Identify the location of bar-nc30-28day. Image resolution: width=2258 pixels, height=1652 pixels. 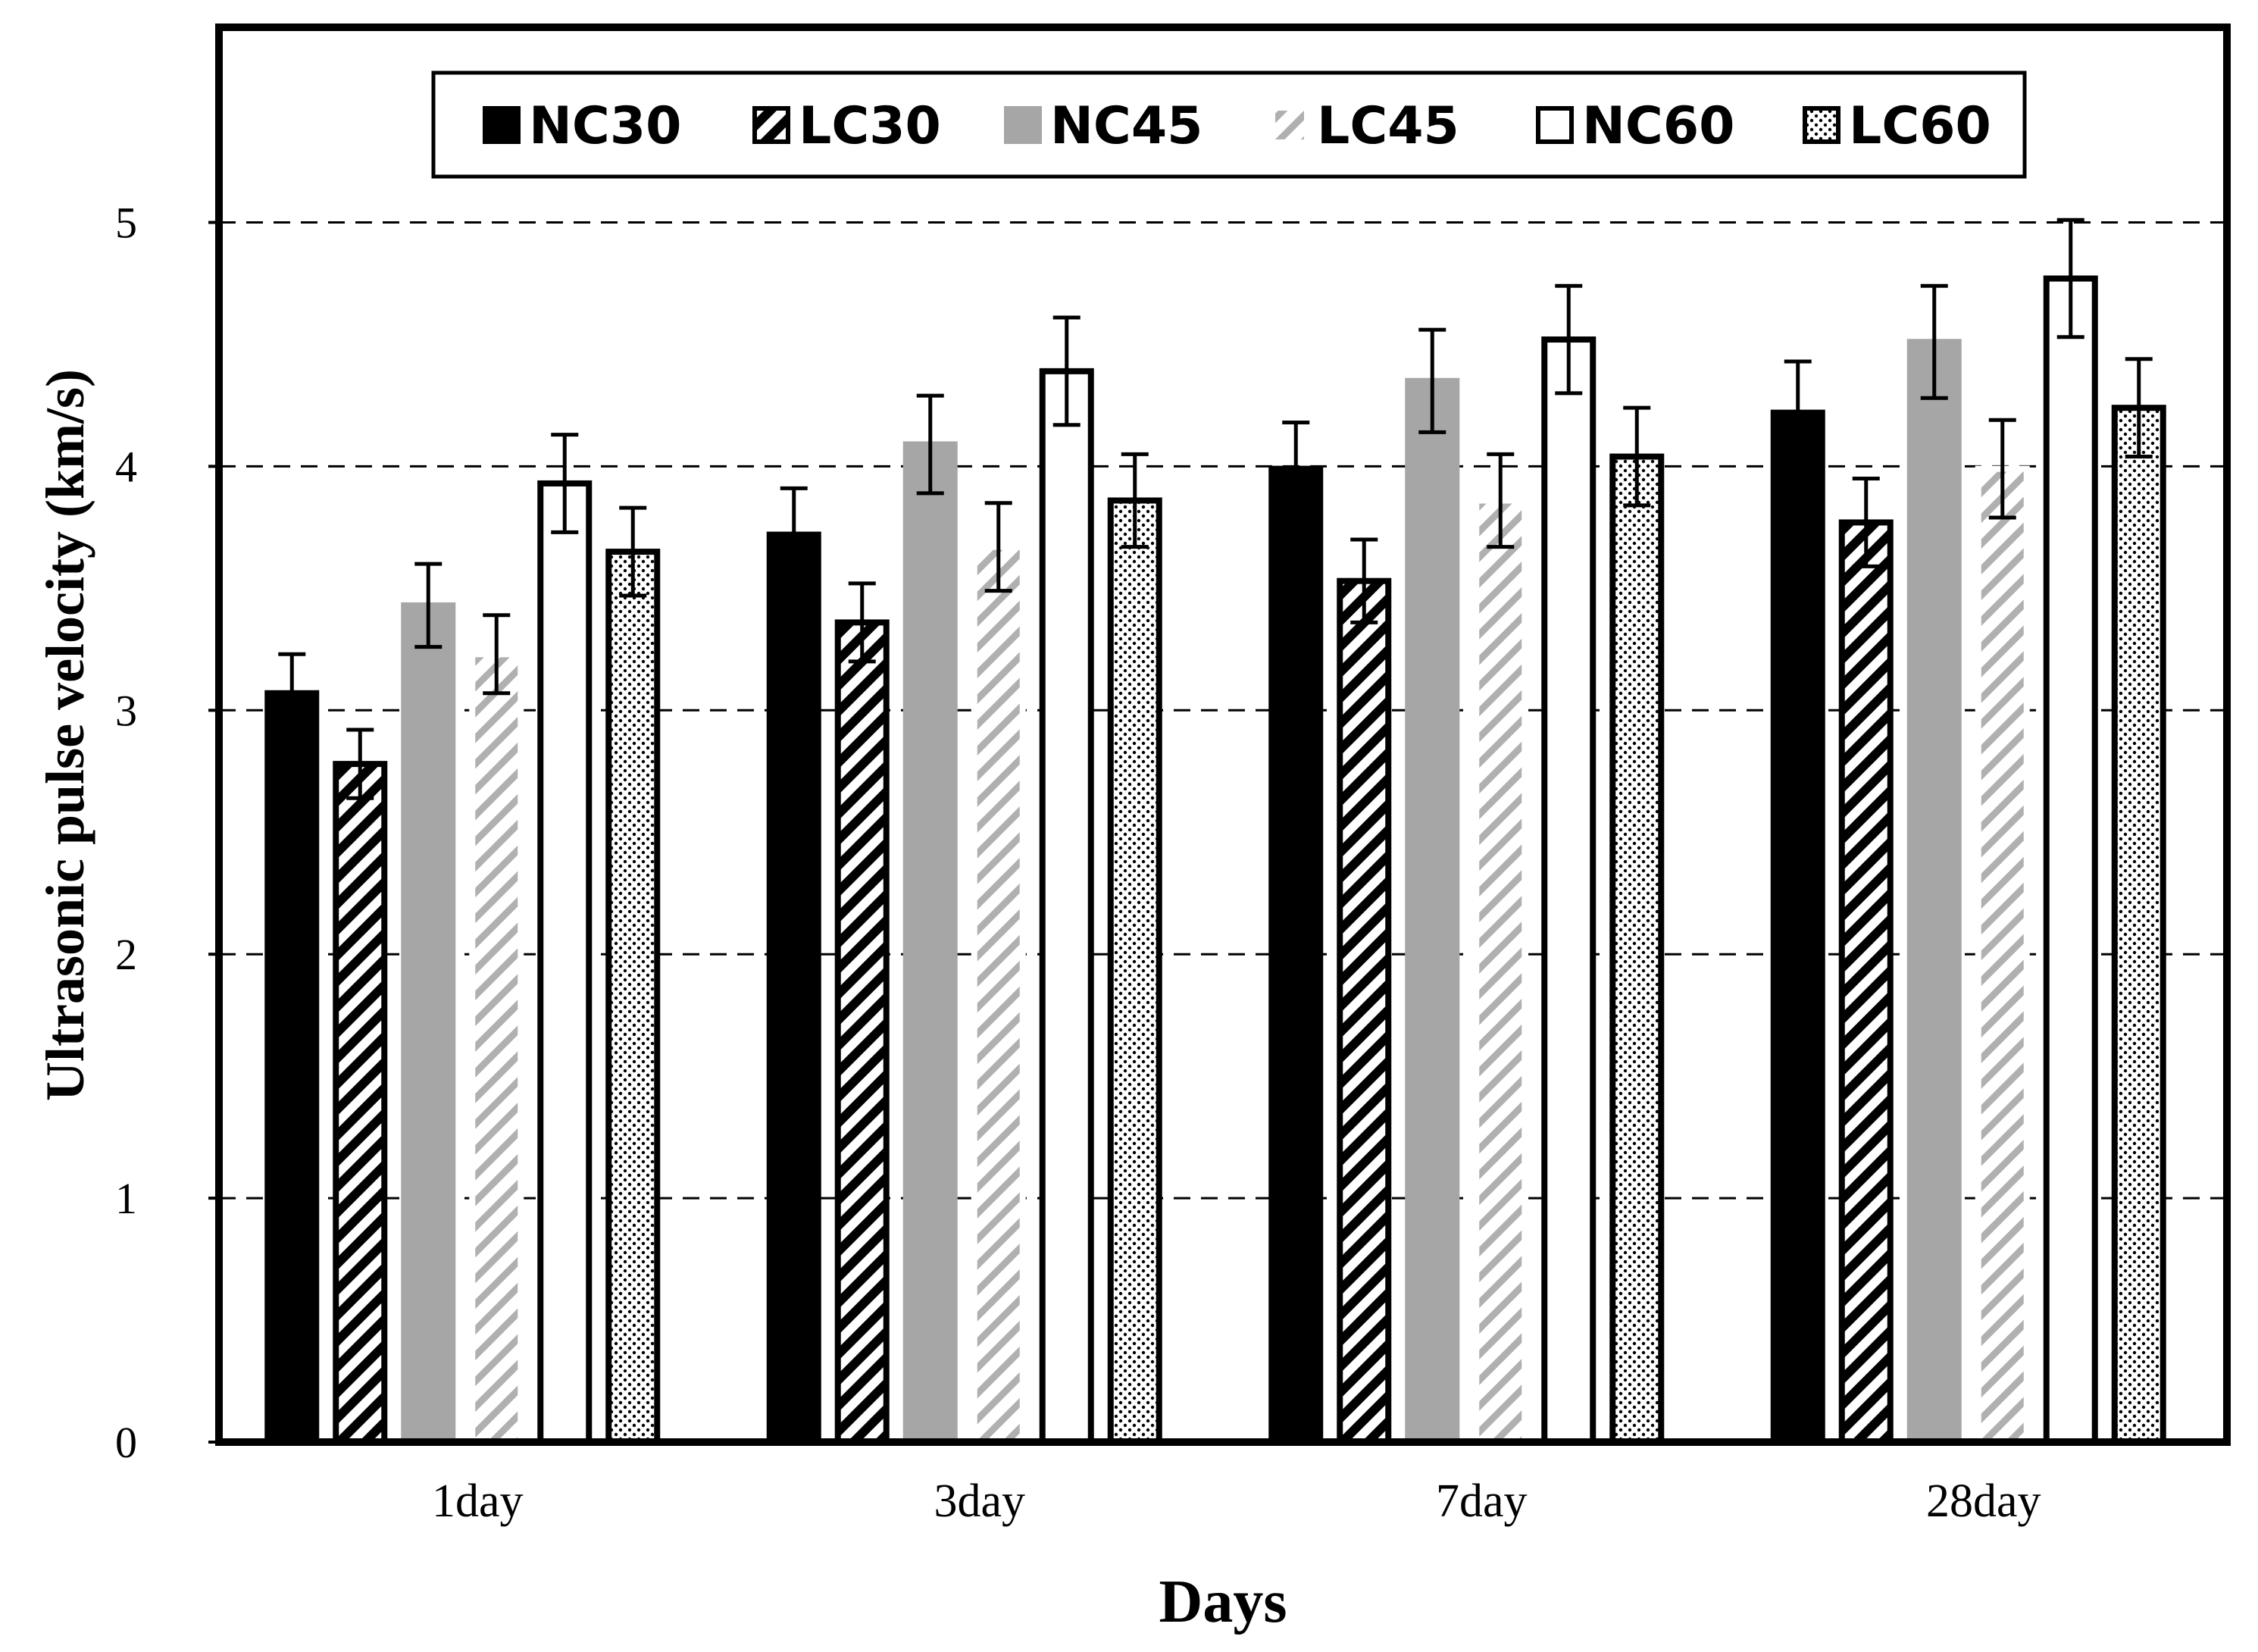
(1798, 927).